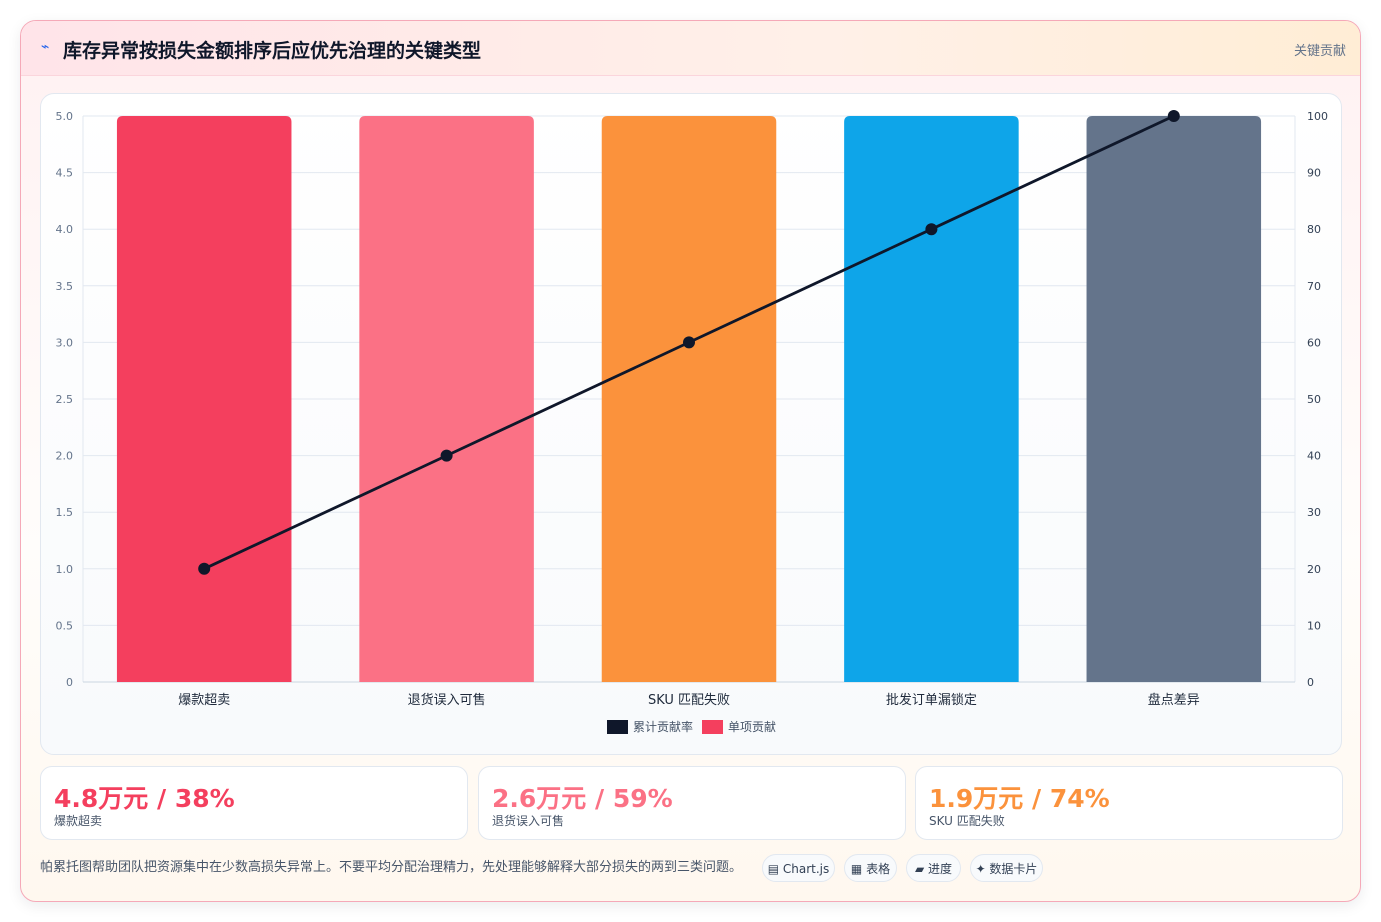  I want to click on stat-value: 4.8万元 / 38%, so click(144, 798).